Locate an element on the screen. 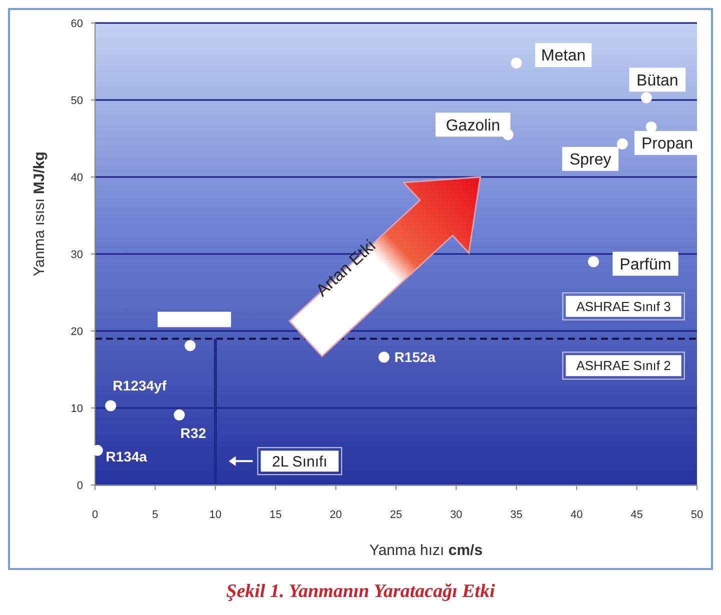  annotation: ASHRAE Sınıf 3 is located at coordinates (623, 306).